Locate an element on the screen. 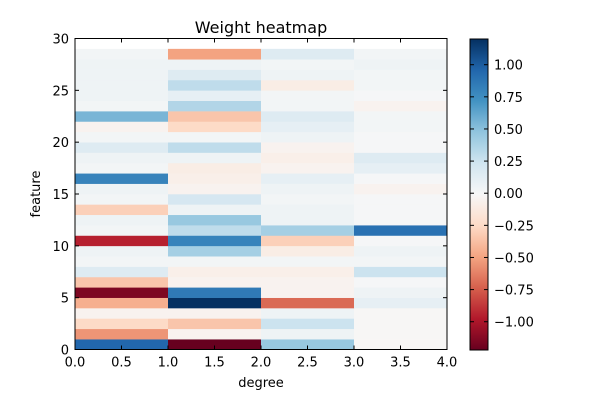 The height and width of the screenshot is (400, 600). y-axis-label: feature is located at coordinates (36, 194).